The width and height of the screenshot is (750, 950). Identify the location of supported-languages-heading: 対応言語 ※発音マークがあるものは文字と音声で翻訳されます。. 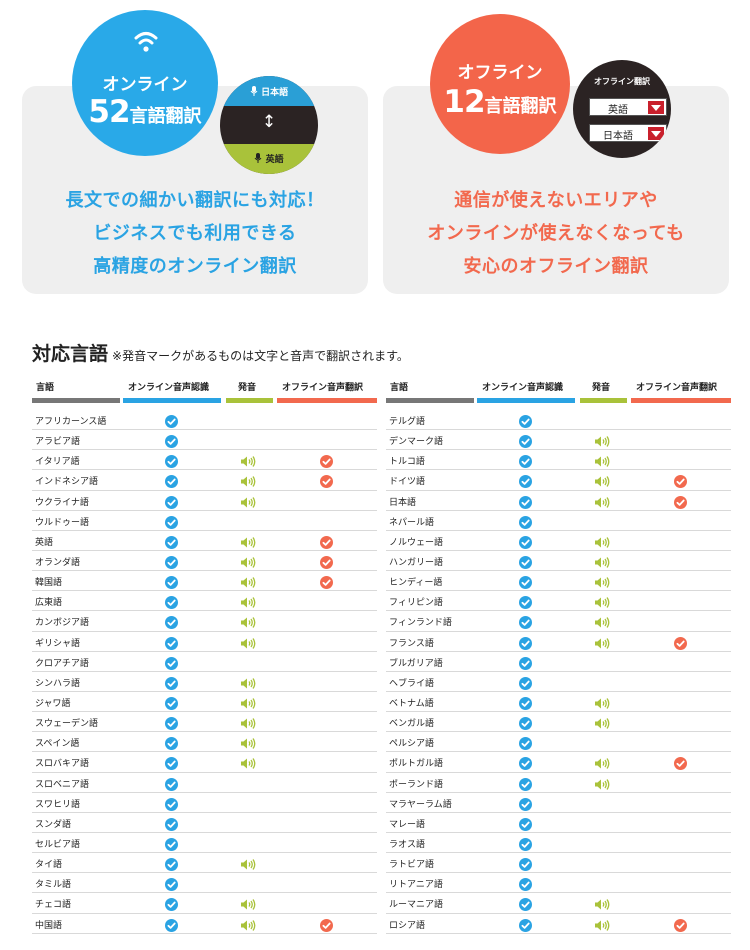
(220, 352).